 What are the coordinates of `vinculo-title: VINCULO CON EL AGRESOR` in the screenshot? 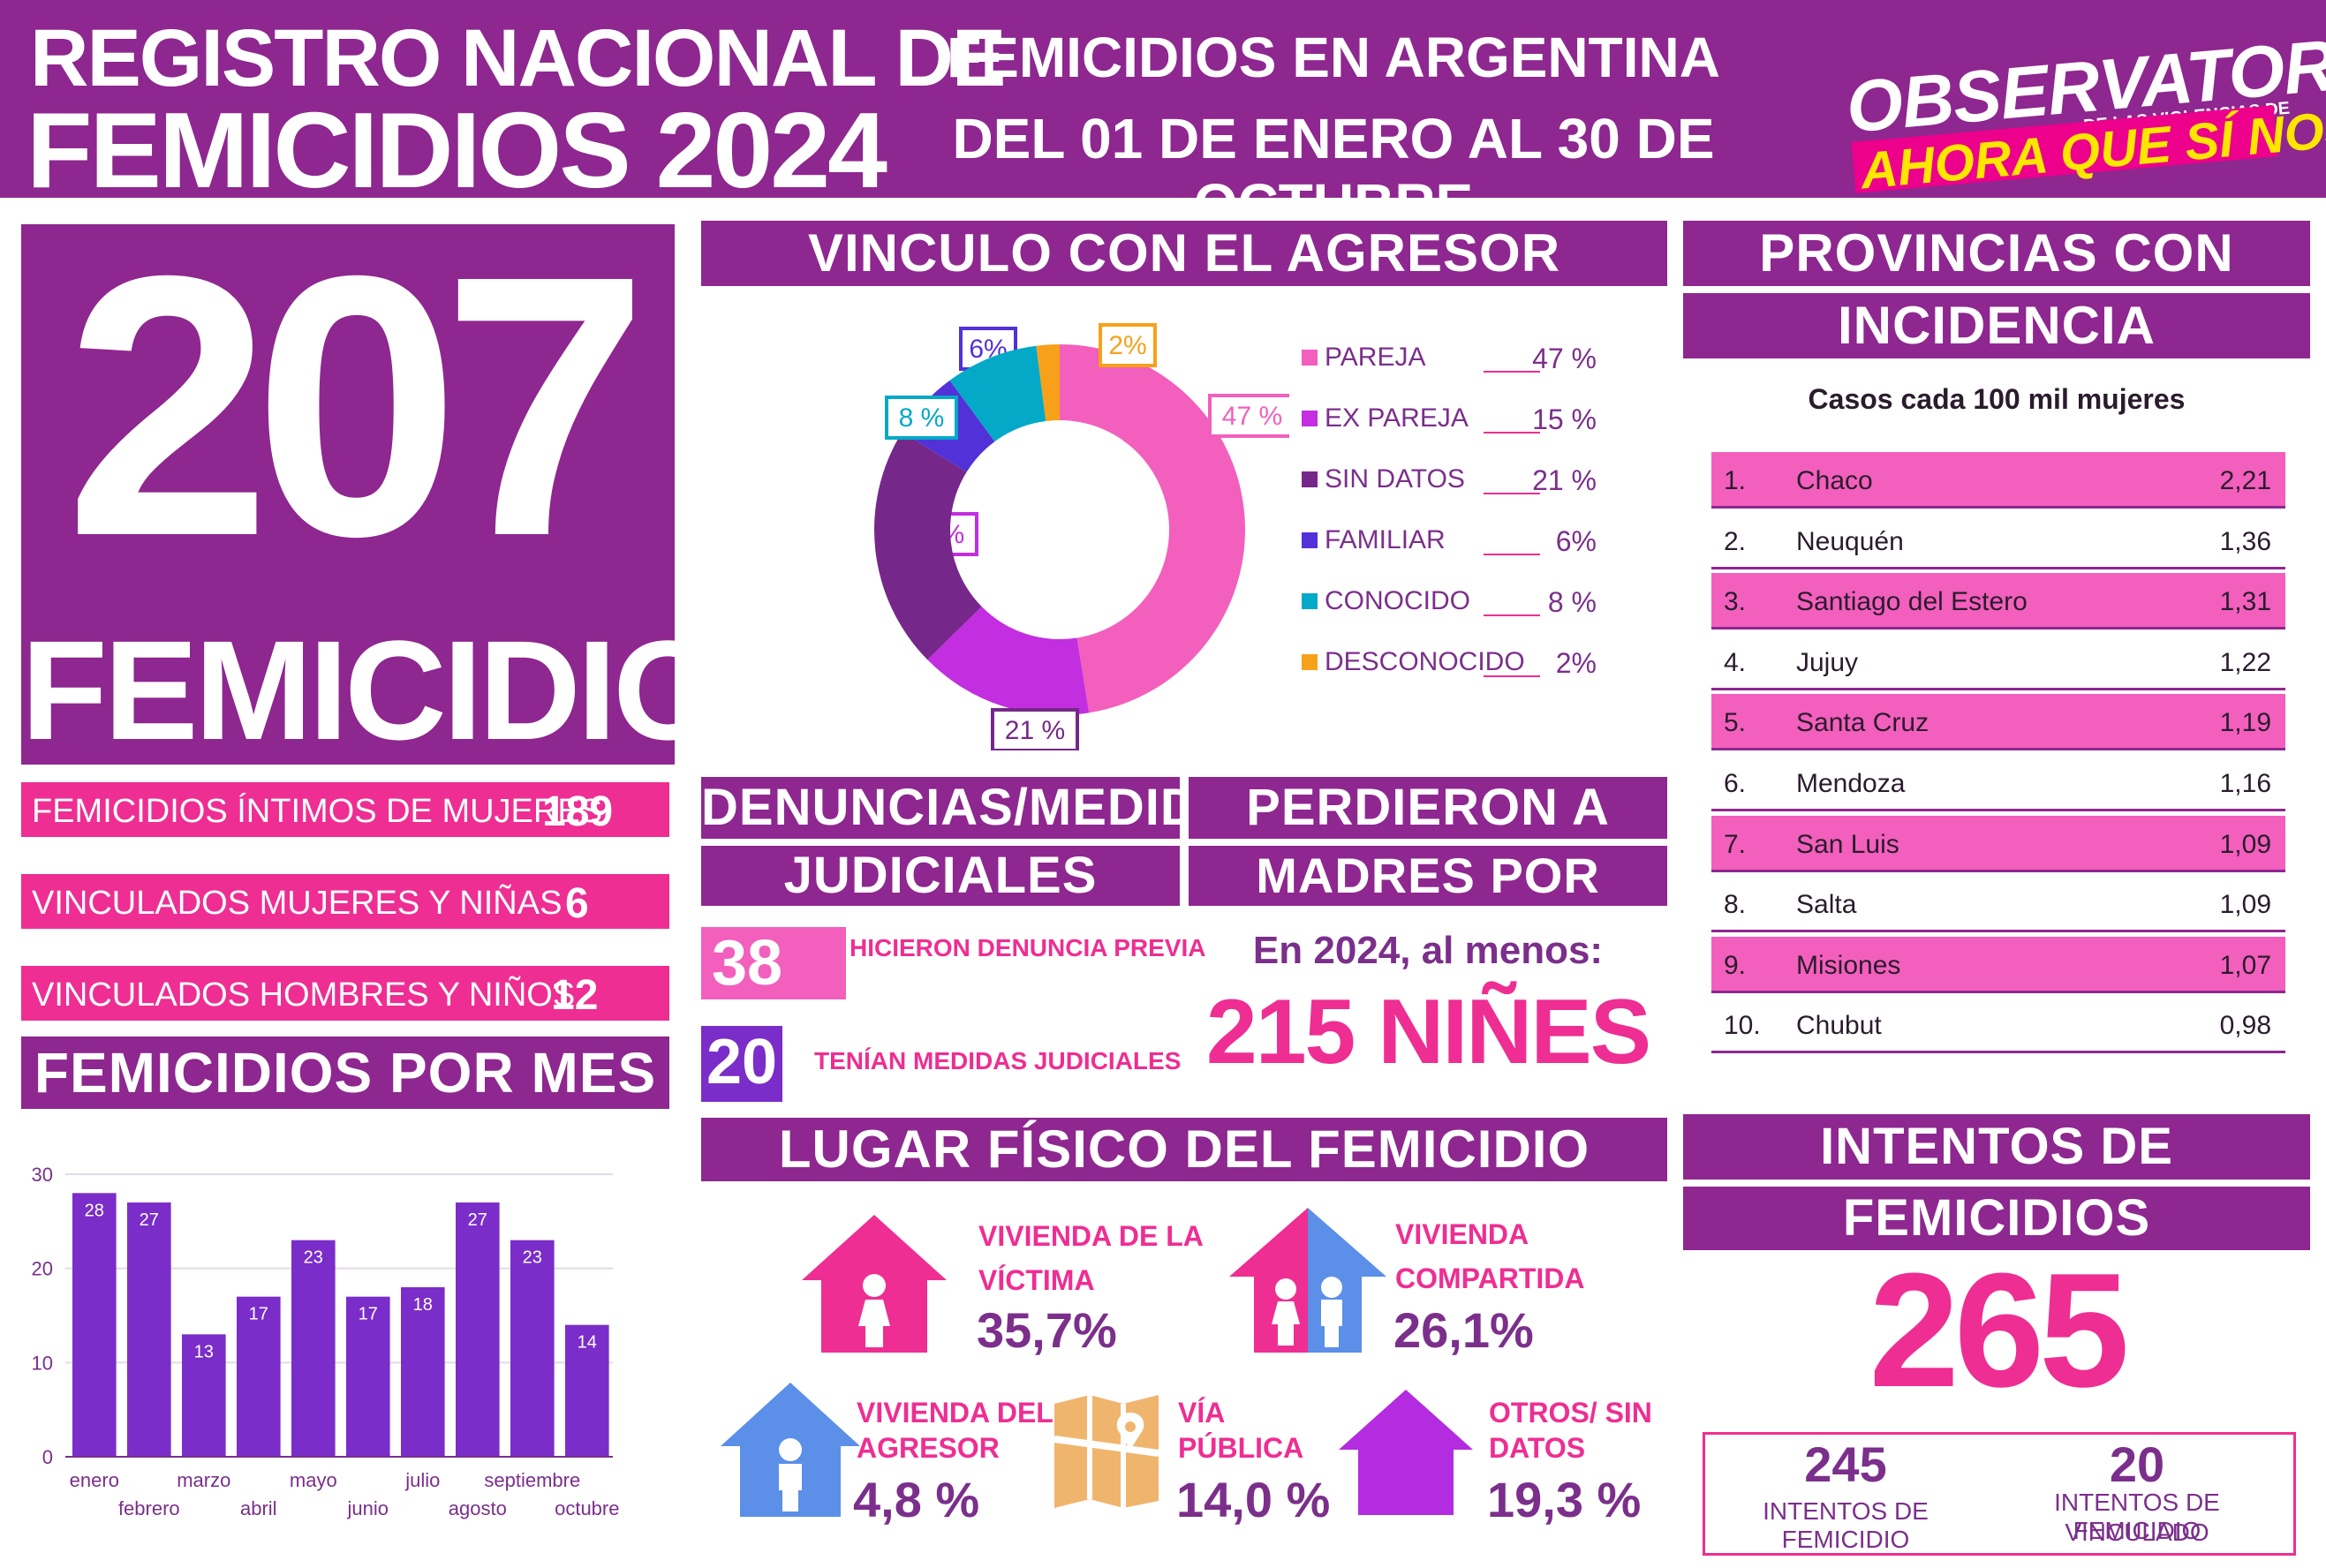 It's located at (1184, 254).